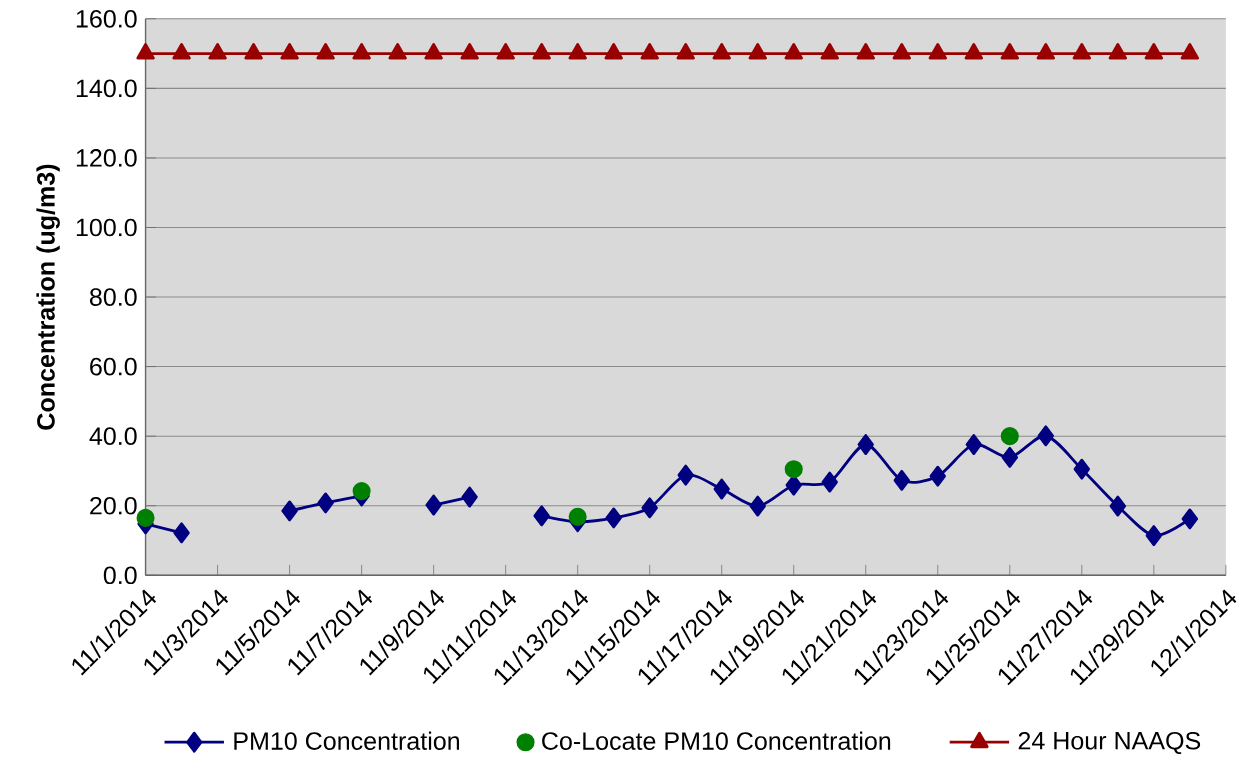  What do you see at coordinates (1109, 743) in the screenshot?
I see `legend-label: 24 Hour NAAQS` at bounding box center [1109, 743].